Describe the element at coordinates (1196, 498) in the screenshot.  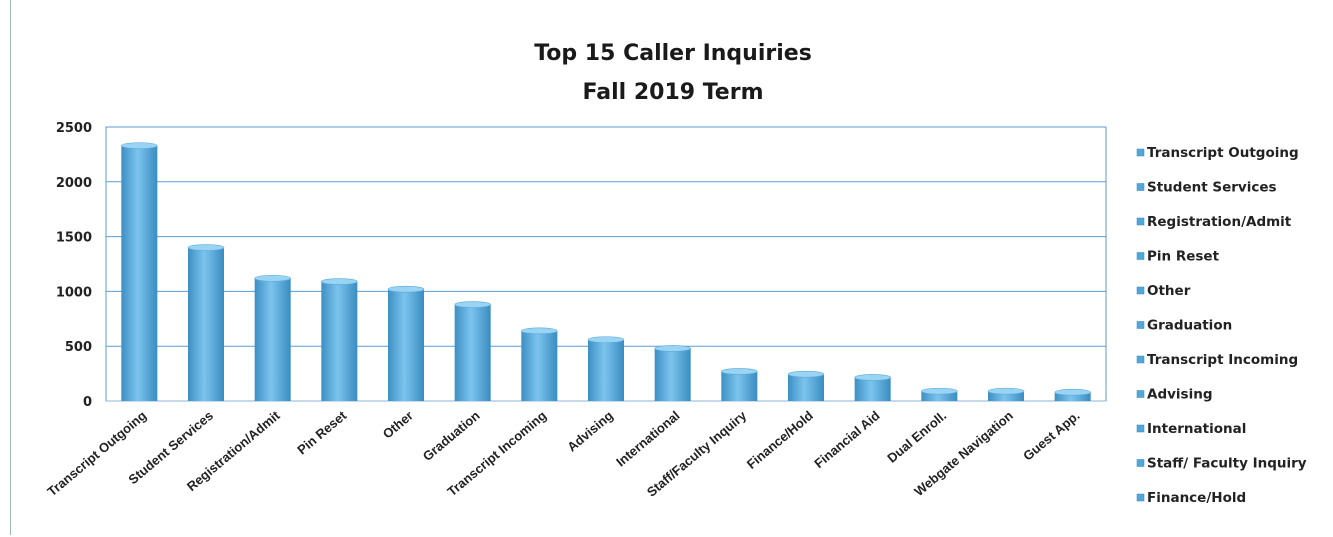
I see `legend-label: Finance/Hold` at that location.